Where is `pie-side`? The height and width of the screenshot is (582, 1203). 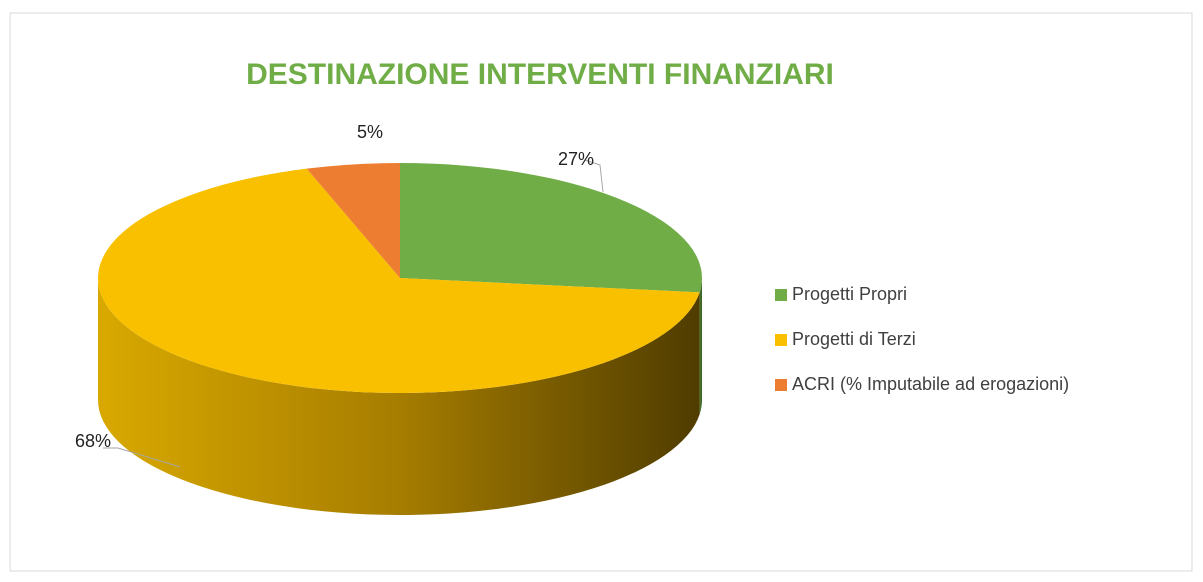 pie-side is located at coordinates (700, 346).